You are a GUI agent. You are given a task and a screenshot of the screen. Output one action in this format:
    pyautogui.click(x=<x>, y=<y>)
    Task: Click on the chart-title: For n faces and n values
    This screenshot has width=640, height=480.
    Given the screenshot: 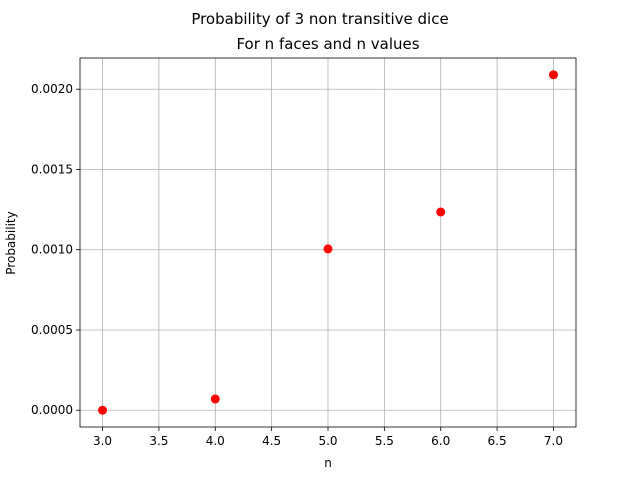 What is the action you would take?
    pyautogui.click(x=327, y=44)
    